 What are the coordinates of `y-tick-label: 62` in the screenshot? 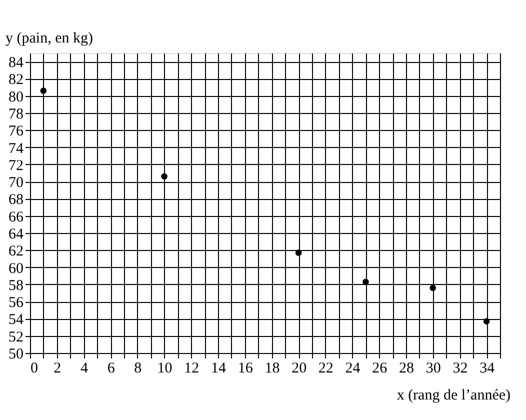 It's located at (16, 252).